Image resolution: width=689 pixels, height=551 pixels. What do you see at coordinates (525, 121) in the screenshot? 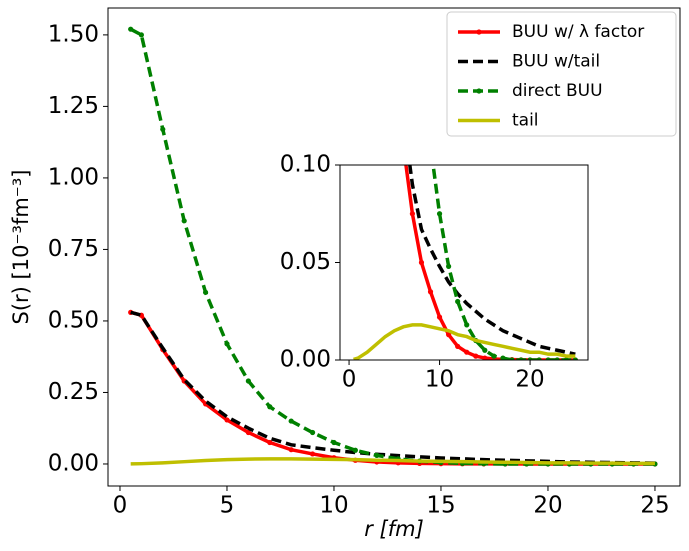
I see `legend-label: tail` at bounding box center [525, 121].